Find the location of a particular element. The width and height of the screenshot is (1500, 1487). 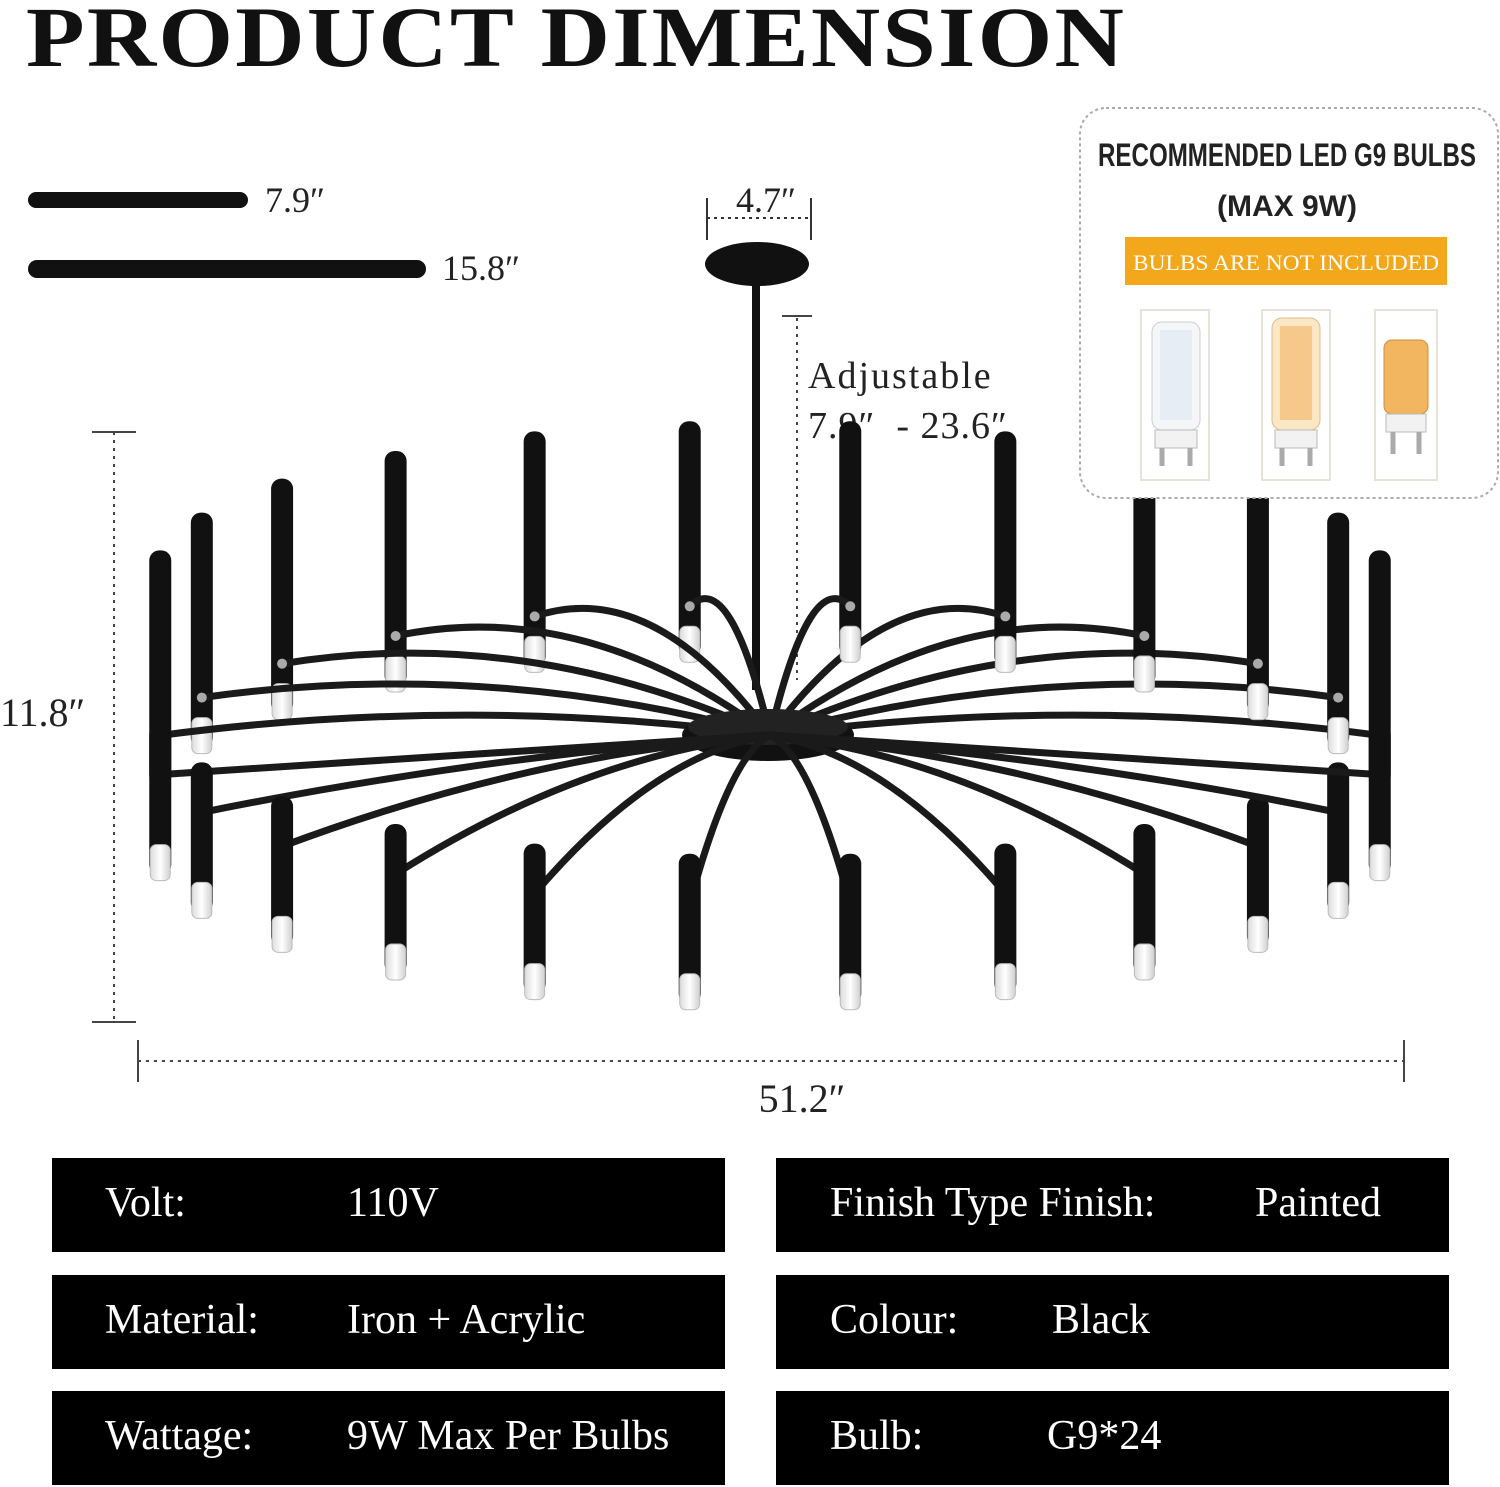

notice-text: BULBS ARE NOT INCLUDED is located at coordinates (1286, 262).